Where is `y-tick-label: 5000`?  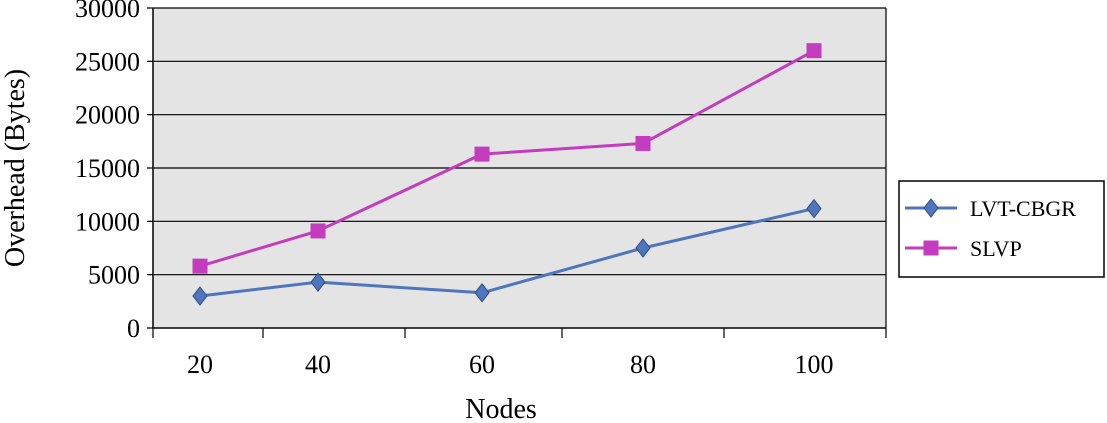 y-tick-label: 5000 is located at coordinates (114, 275).